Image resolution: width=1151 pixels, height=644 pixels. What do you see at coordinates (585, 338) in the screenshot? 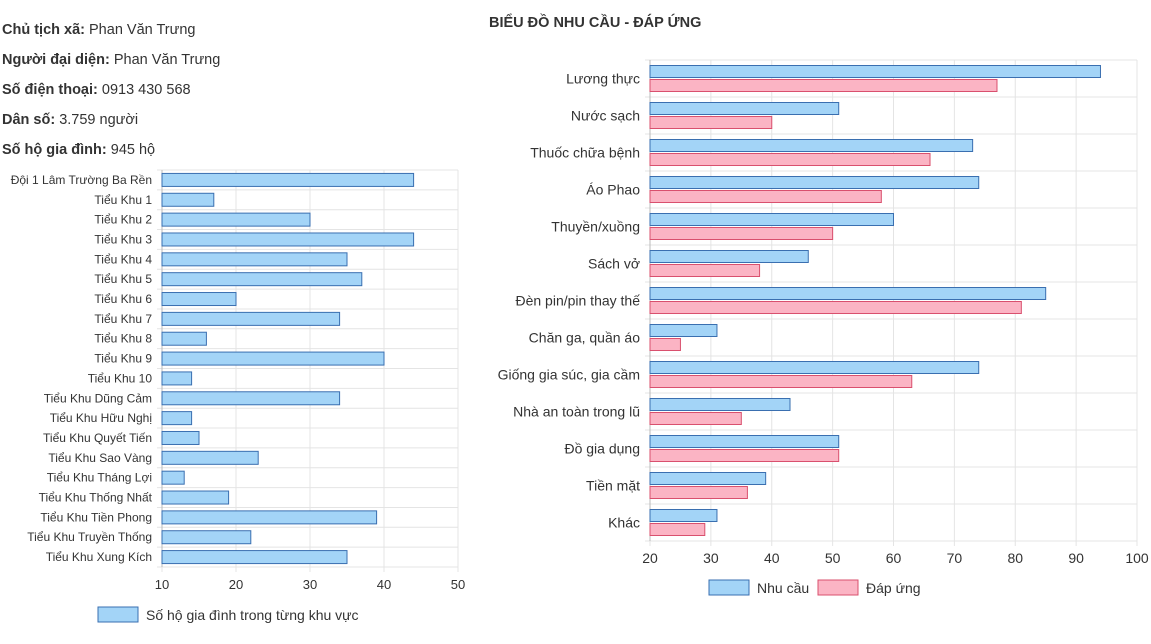
I see `category-label: Chăn ga, quần áo` at bounding box center [585, 338].